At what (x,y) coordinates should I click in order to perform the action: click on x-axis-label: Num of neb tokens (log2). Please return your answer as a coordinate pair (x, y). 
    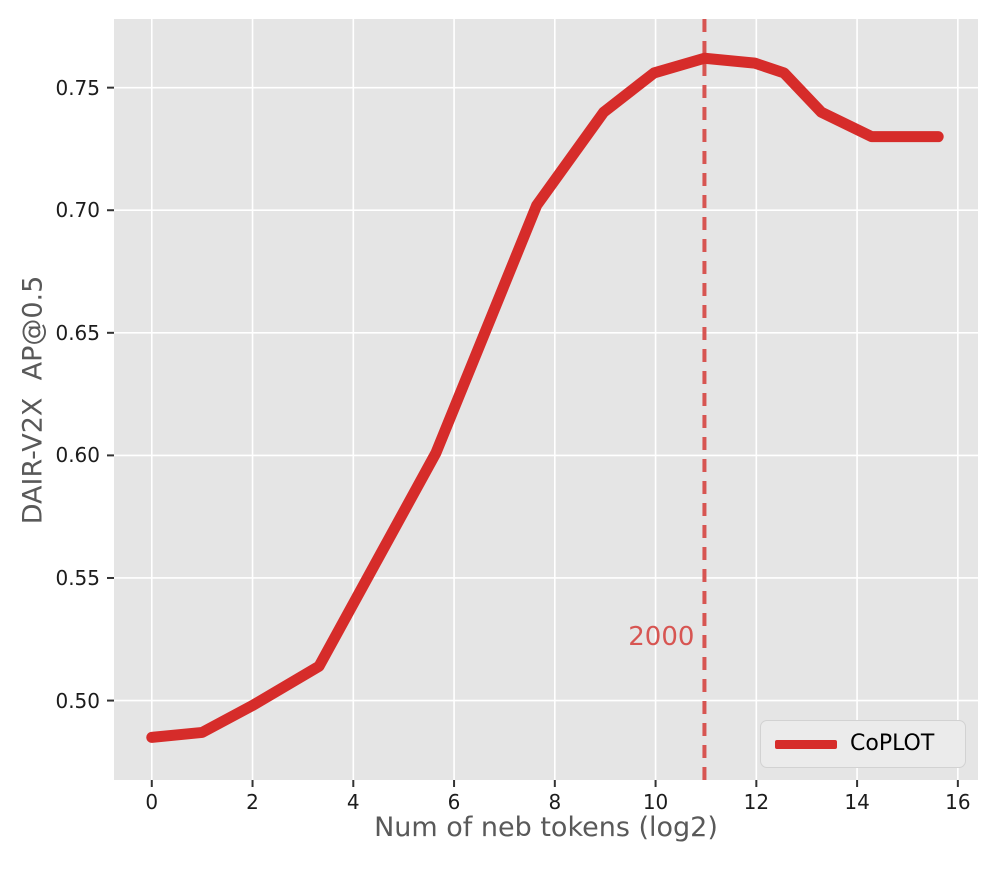
    Looking at the image, I should click on (546, 827).